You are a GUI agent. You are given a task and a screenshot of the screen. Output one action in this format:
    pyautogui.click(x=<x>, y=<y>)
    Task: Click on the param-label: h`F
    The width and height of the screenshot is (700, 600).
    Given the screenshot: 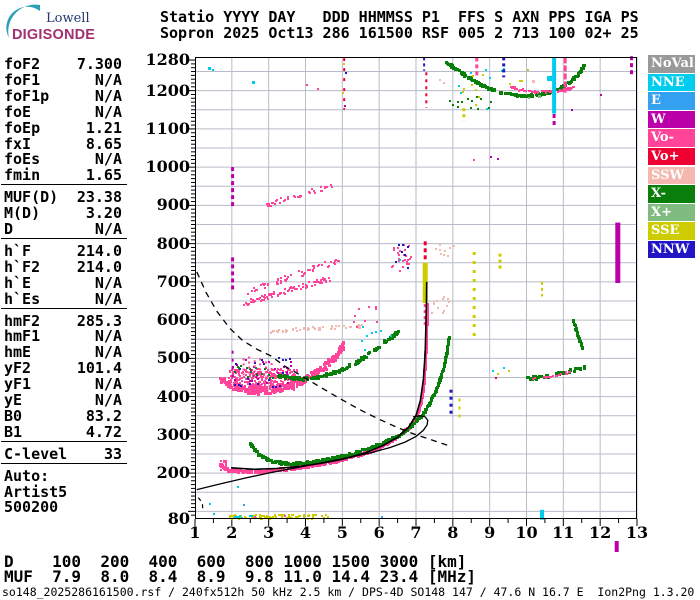 What is the action you would take?
    pyautogui.click(x=18, y=250)
    